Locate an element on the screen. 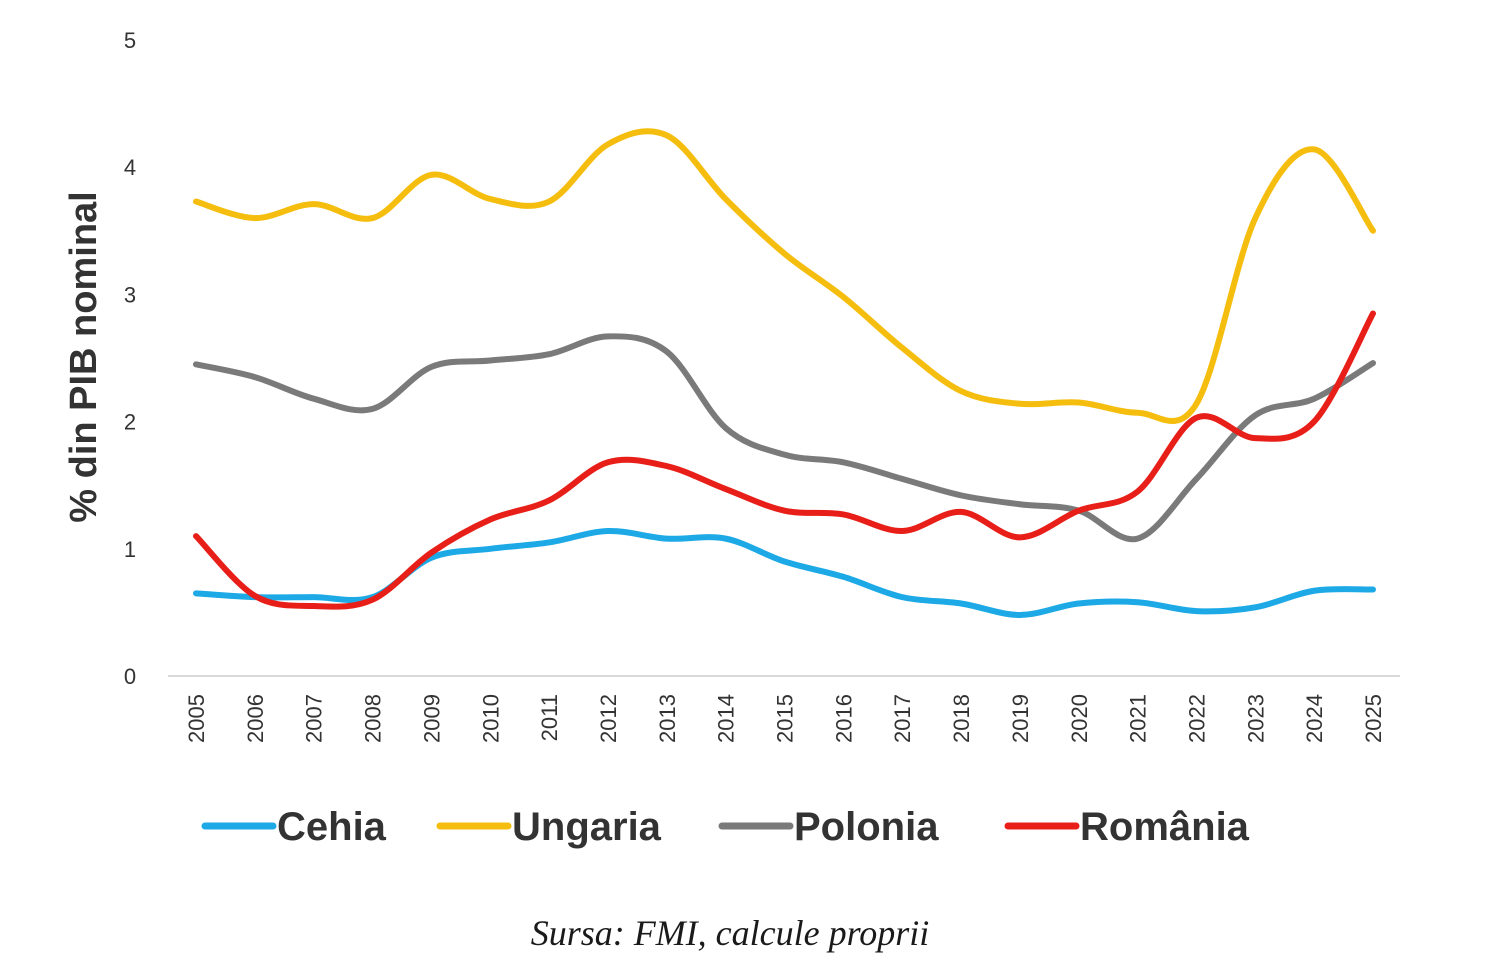  x-tick-label: 2015 is located at coordinates (785, 718).